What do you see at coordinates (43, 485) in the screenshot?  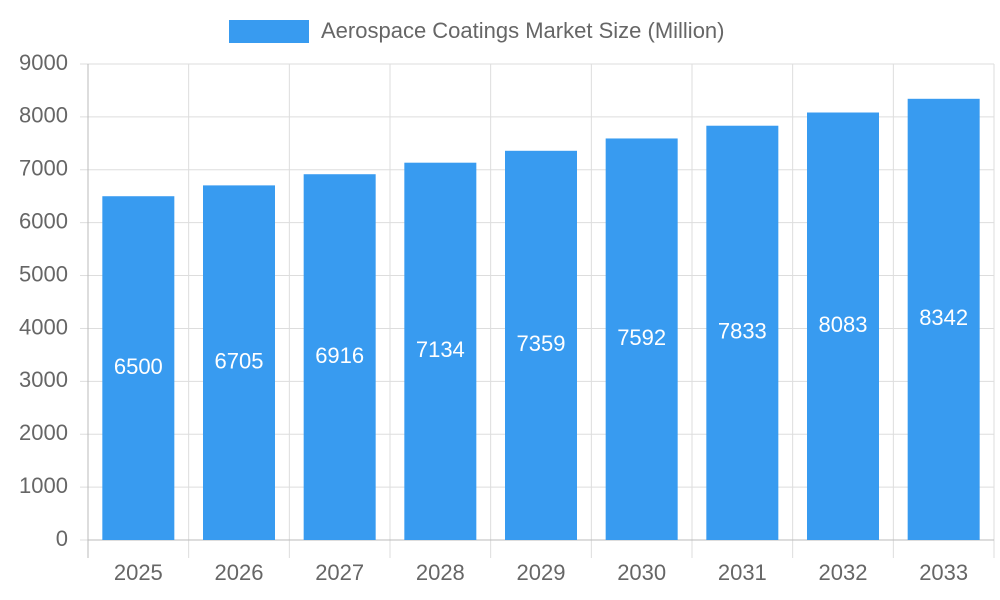 I see `y-tick-label: 1000` at bounding box center [43, 485].